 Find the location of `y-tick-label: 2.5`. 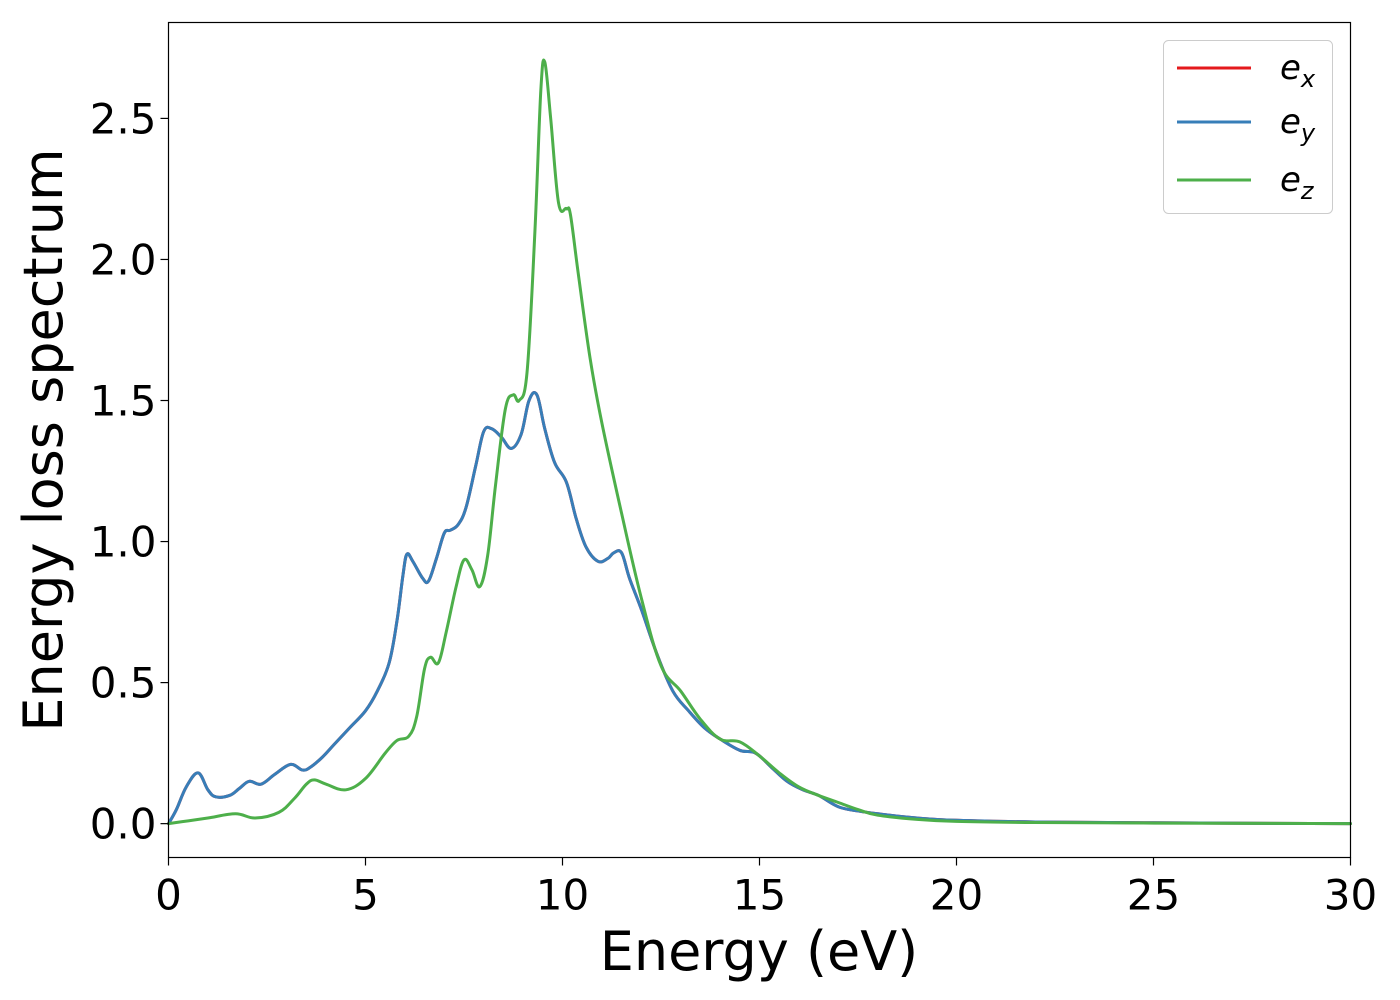

y-tick-label: 2.5 is located at coordinates (123, 118).